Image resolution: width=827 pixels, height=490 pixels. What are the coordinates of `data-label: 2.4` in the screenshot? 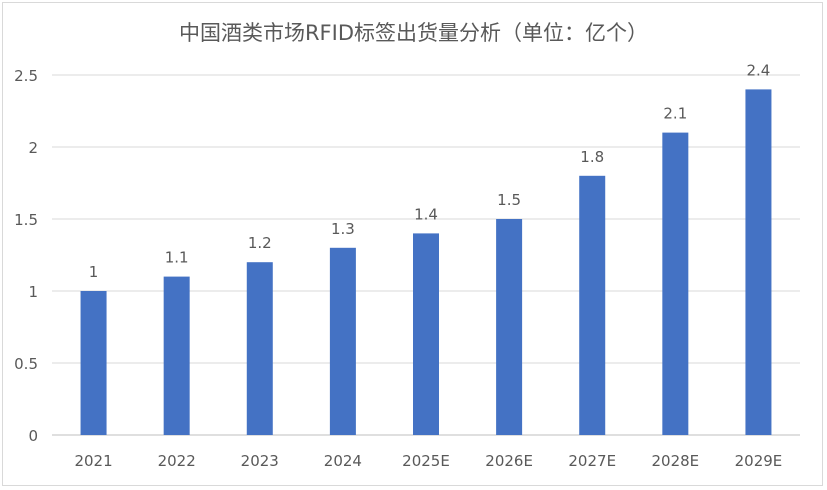 It's located at (759, 70).